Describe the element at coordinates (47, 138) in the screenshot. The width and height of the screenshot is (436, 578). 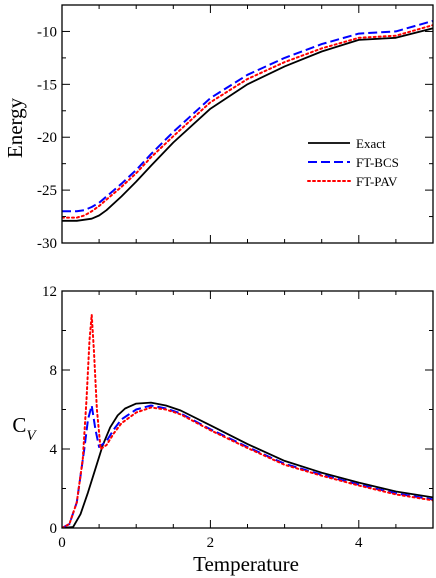
I see `energy-ytick-label: -20` at that location.